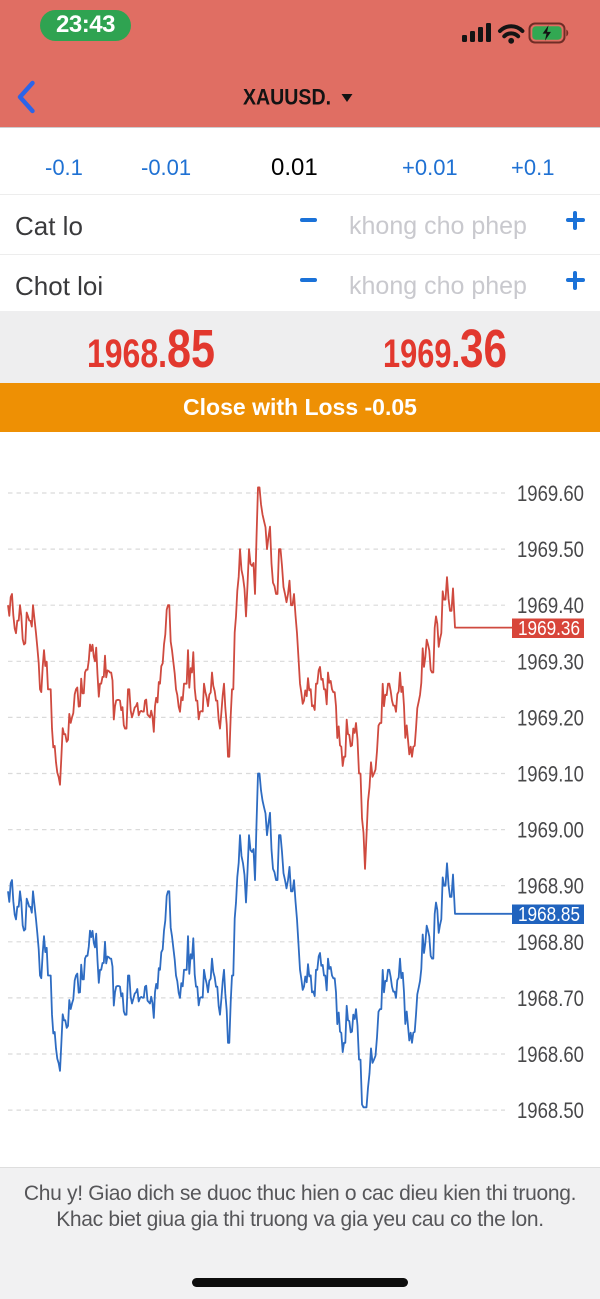 This screenshot has height=1299, width=600. I want to click on svg-text: 1968.80, so click(550, 942).